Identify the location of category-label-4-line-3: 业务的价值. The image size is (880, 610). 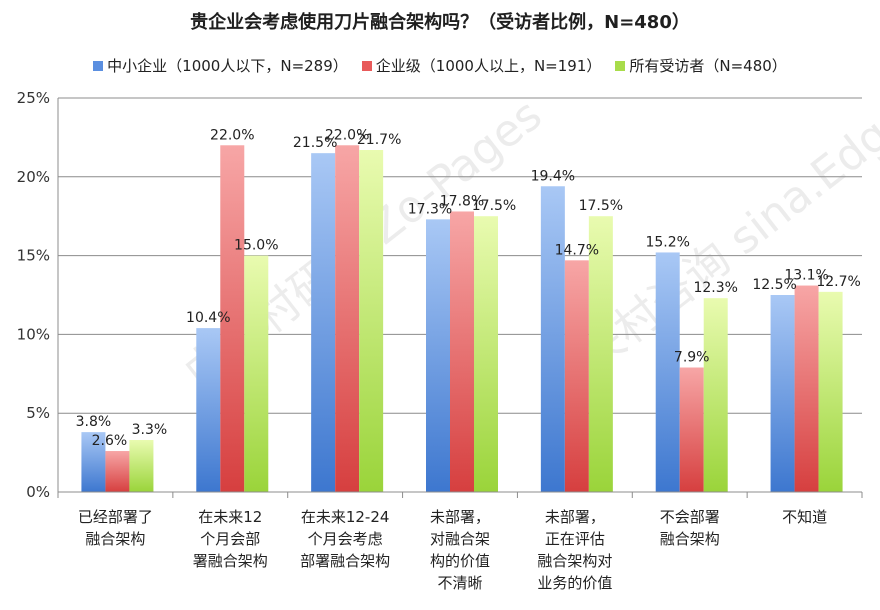
(574, 583).